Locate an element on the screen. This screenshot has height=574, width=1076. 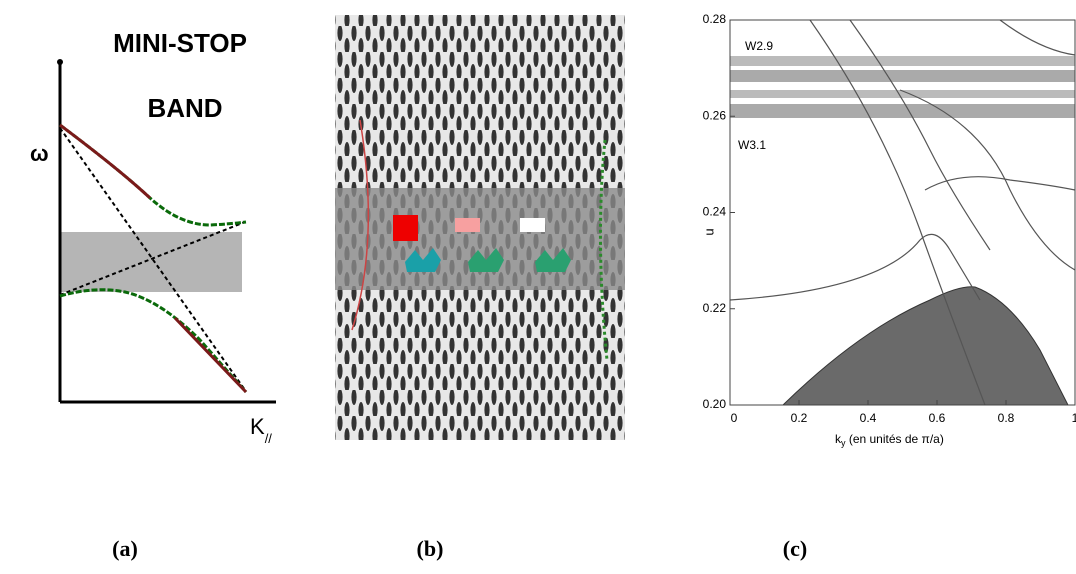
arrow-pink is located at coordinates (467, 225).